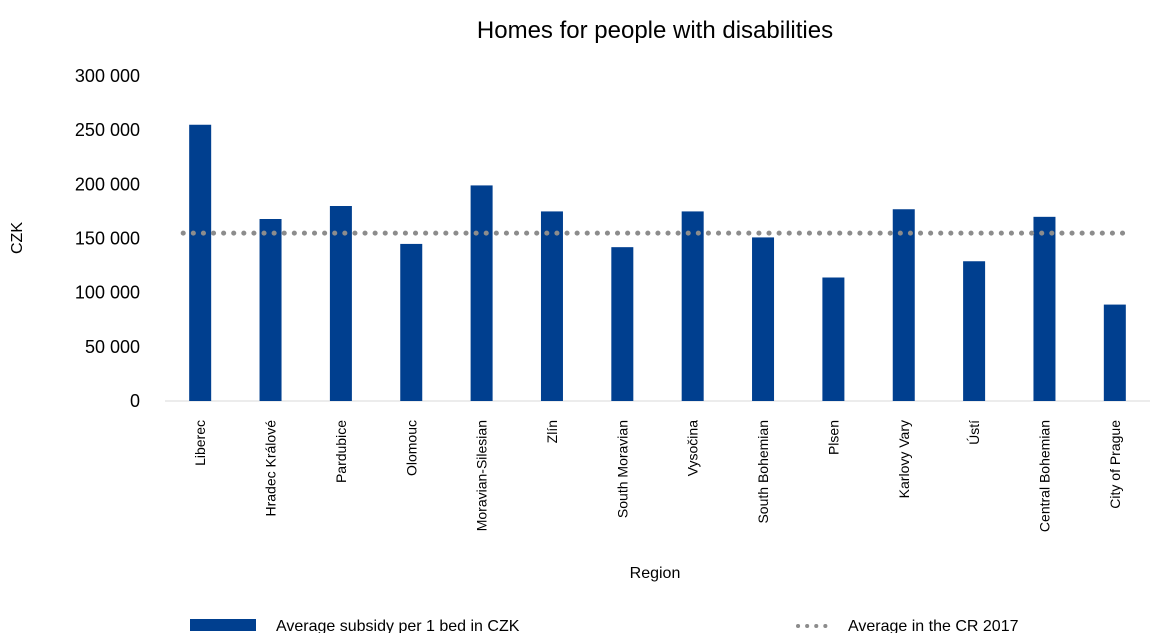  I want to click on x-tick-label: Zlín, so click(552, 431).